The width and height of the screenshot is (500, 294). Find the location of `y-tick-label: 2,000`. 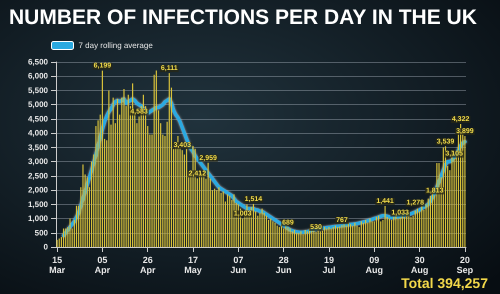

y-tick-label: 2,000 is located at coordinates (38, 190).